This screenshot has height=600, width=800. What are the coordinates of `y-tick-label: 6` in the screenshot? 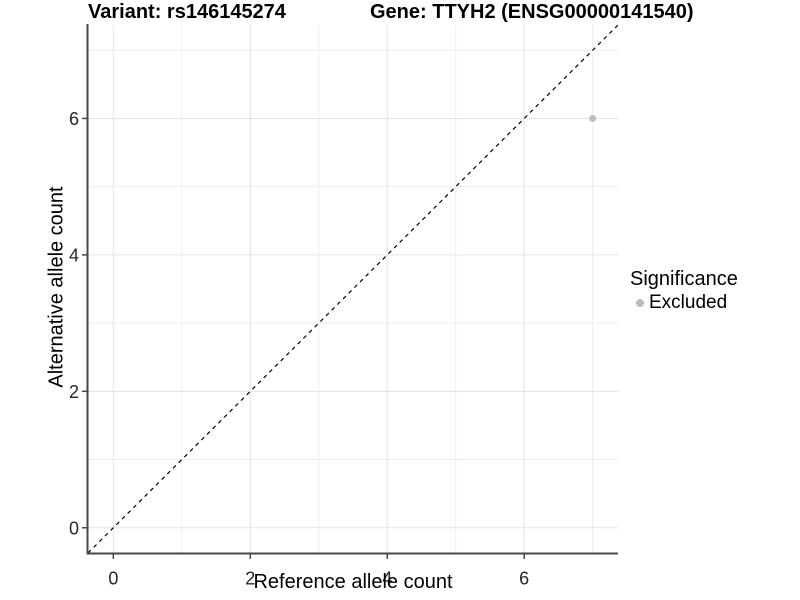 It's located at (74, 119).